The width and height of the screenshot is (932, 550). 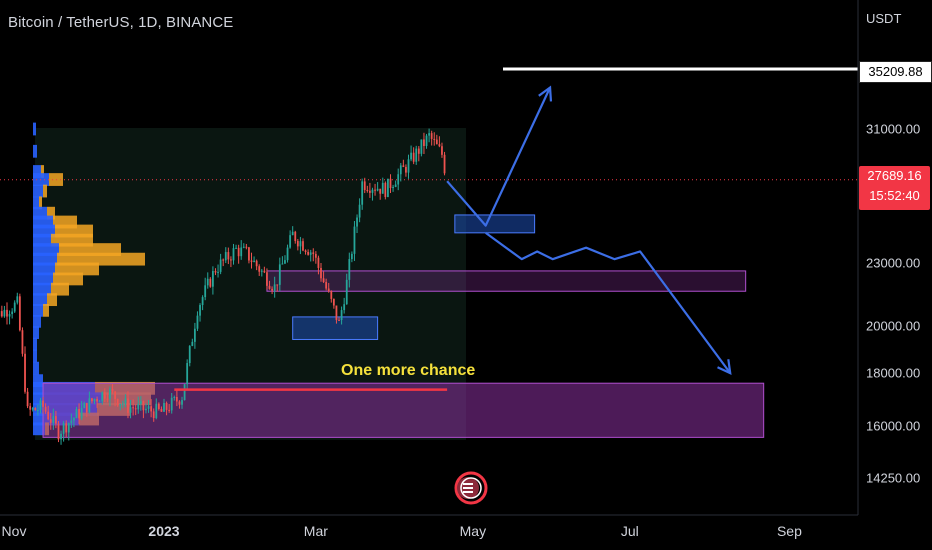 I want to click on y-tick-label: 18000.00, so click(x=893, y=373).